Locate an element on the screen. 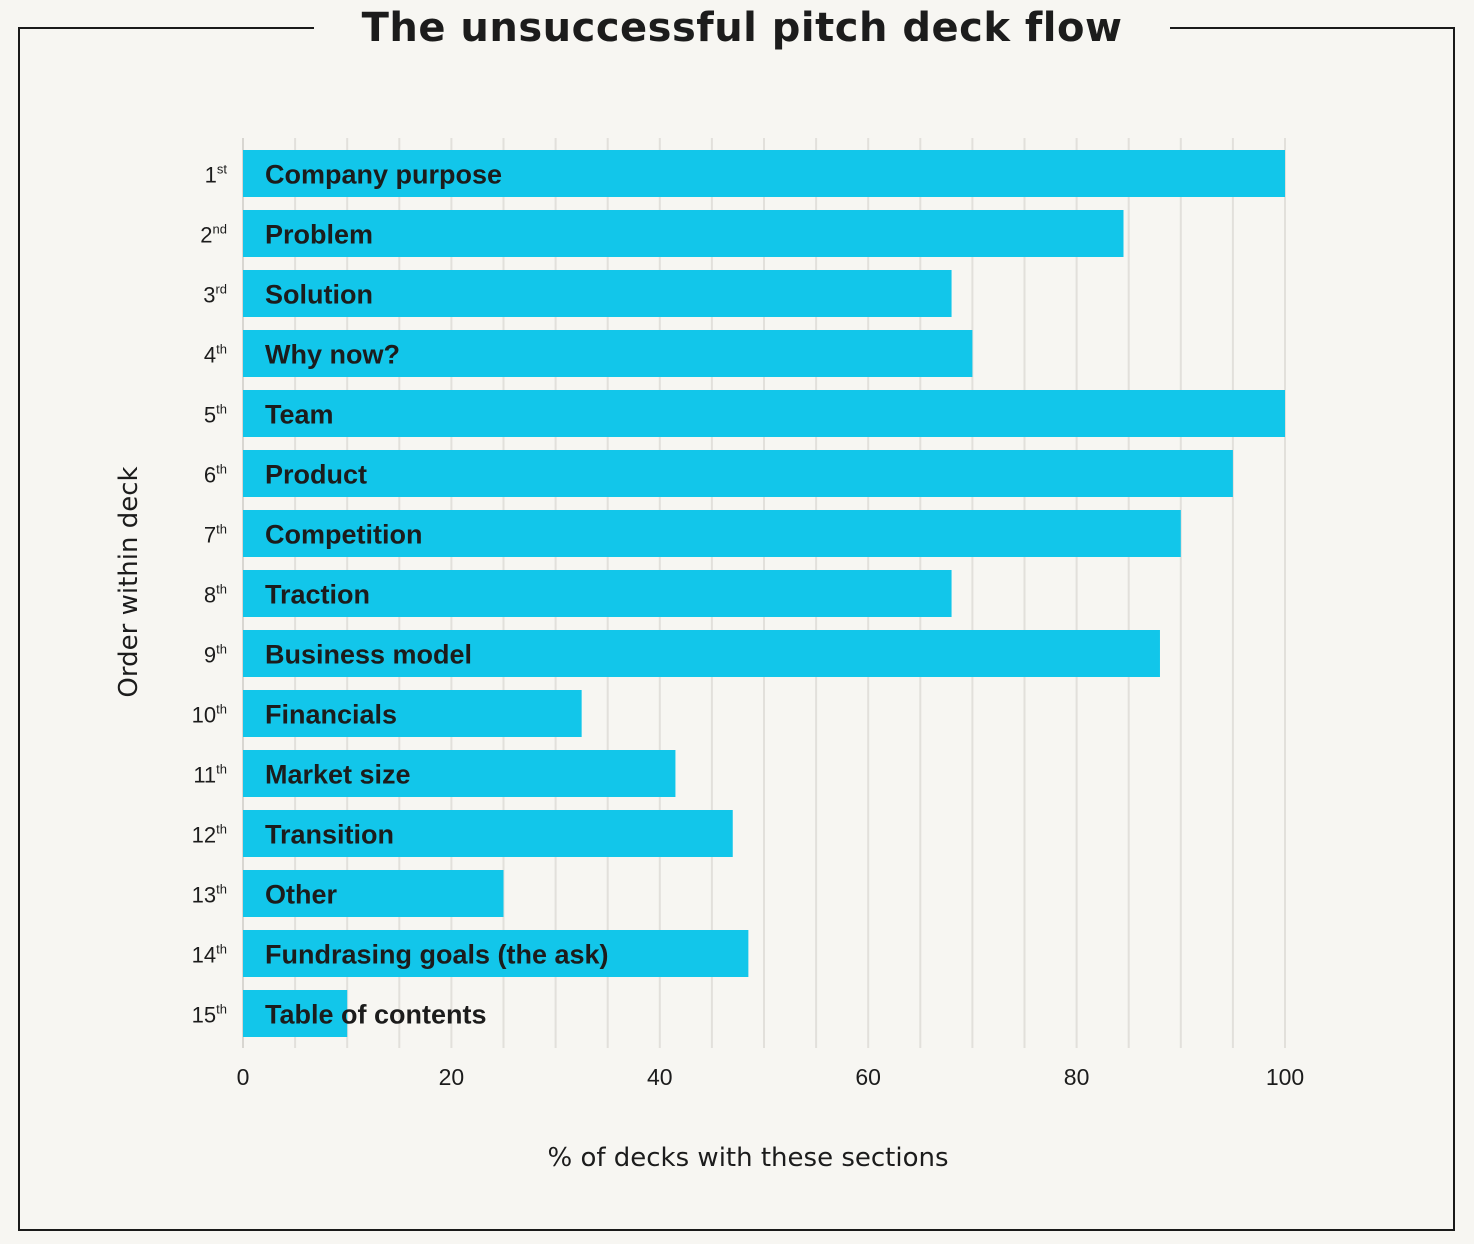 This screenshot has width=1474, height=1244. order-label: 3rd is located at coordinates (215, 295).